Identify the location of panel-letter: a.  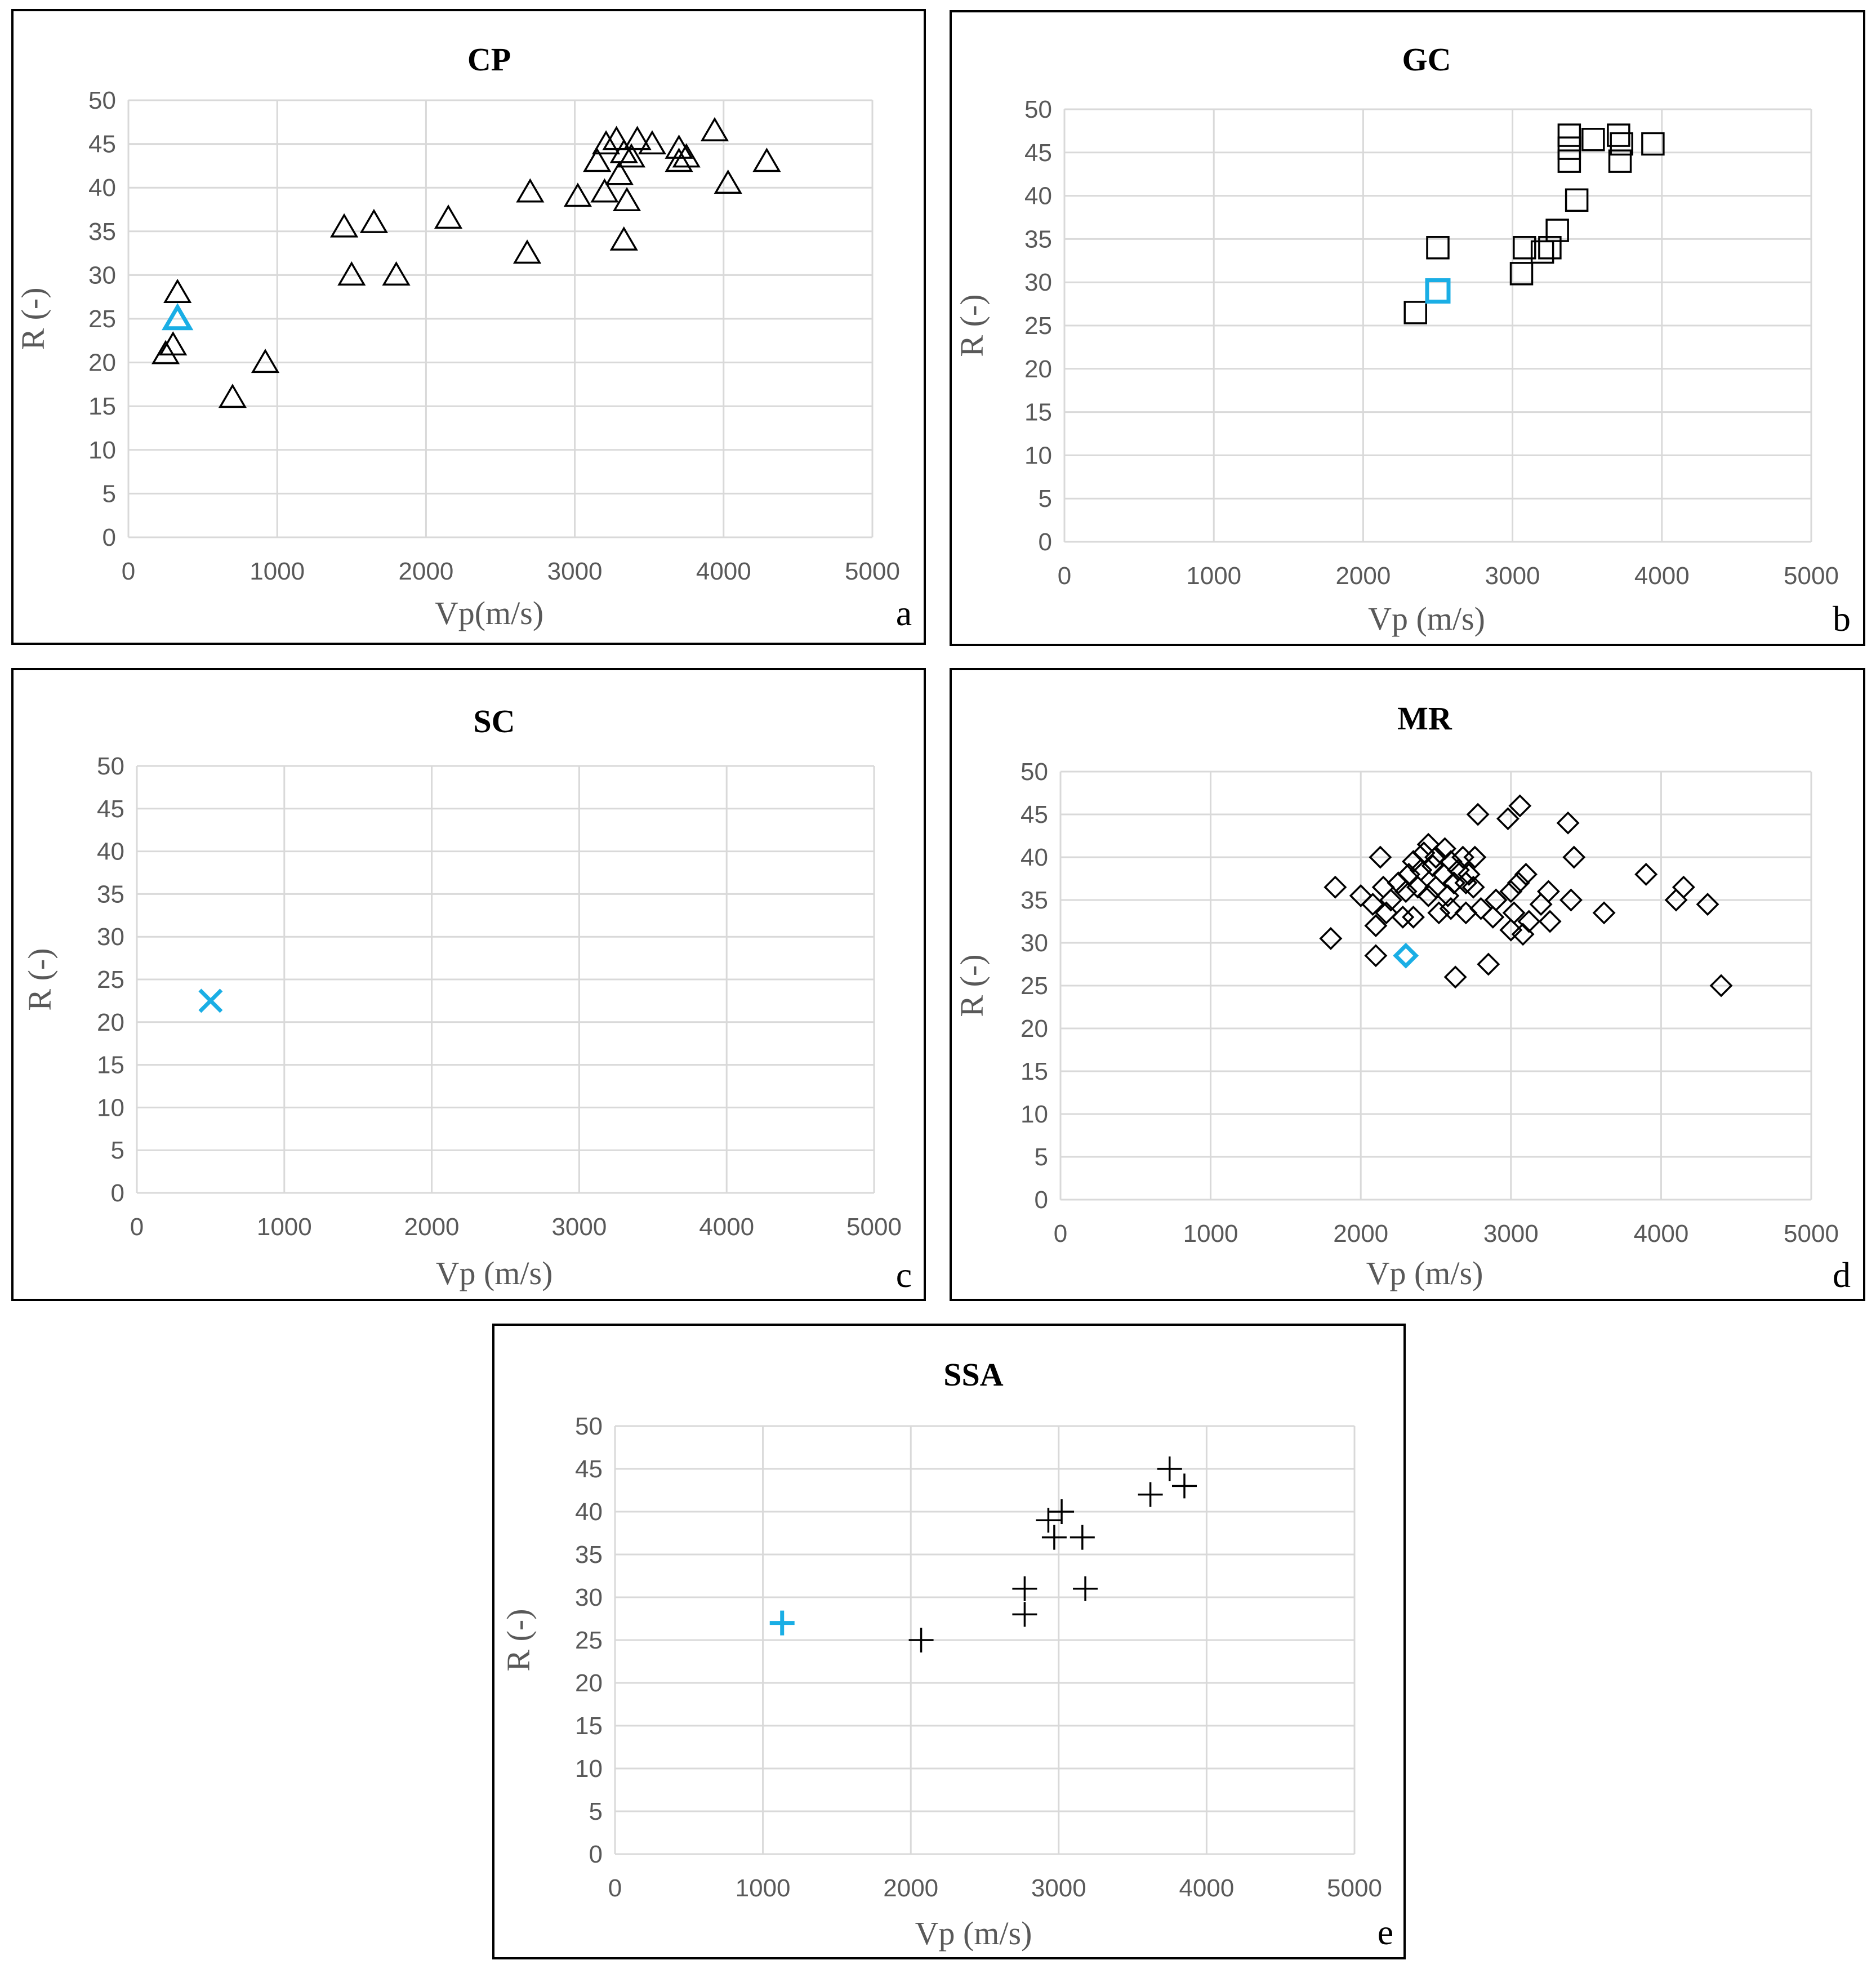
(904, 613).